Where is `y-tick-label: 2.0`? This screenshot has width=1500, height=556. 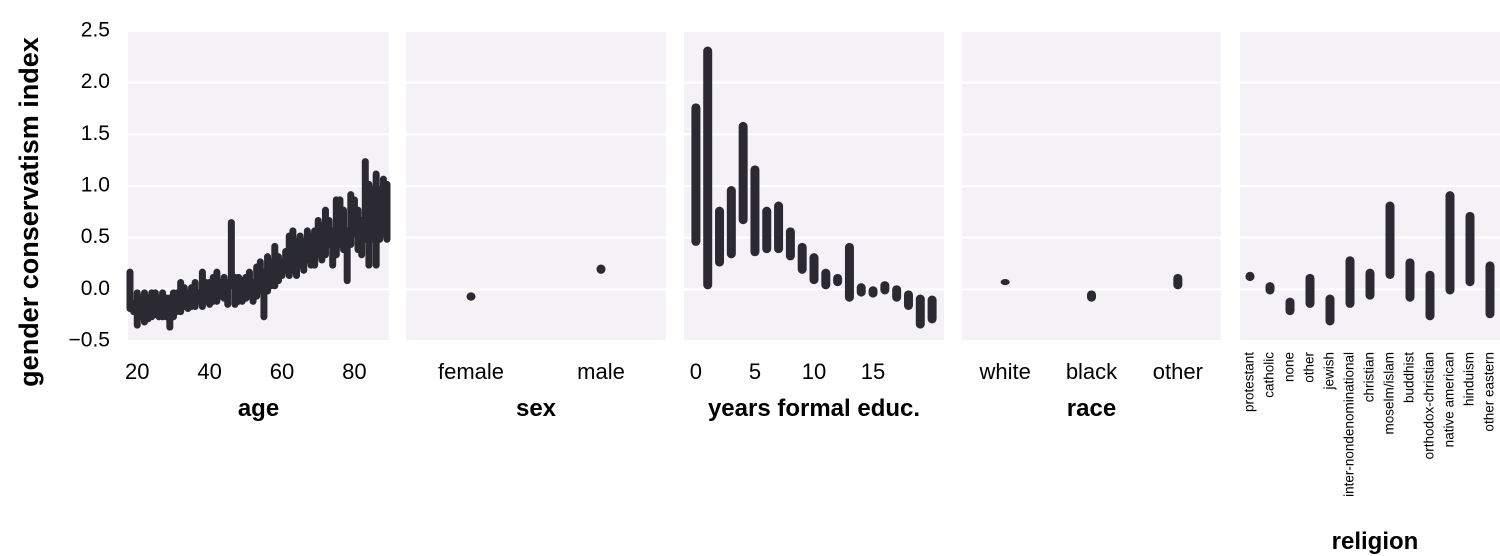 y-tick-label: 2.0 is located at coordinates (95, 81).